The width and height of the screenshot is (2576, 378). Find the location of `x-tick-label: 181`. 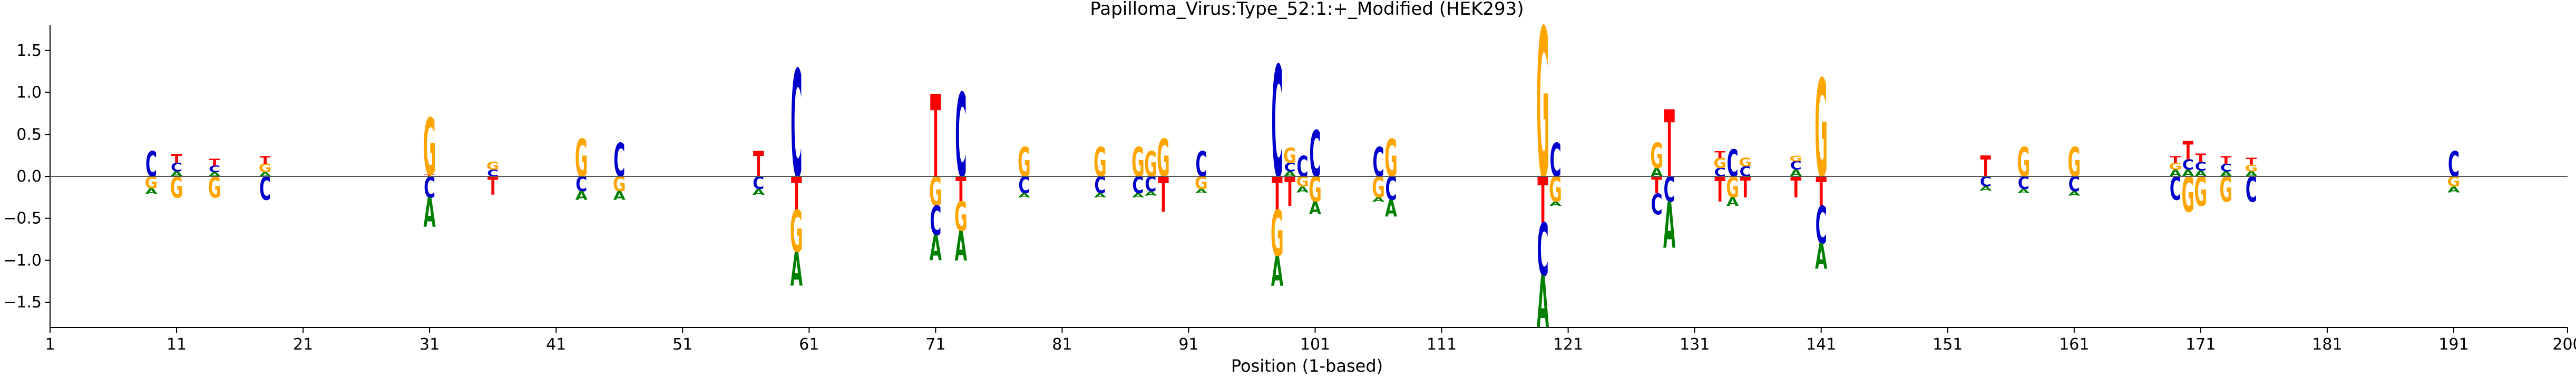

x-tick-label: 181 is located at coordinates (2327, 344).